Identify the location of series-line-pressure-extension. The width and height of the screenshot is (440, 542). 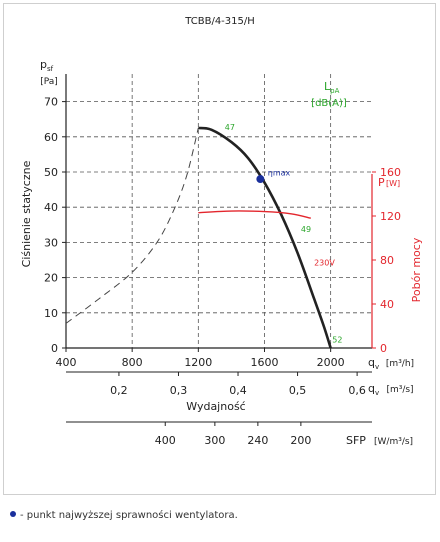
(132, 225).